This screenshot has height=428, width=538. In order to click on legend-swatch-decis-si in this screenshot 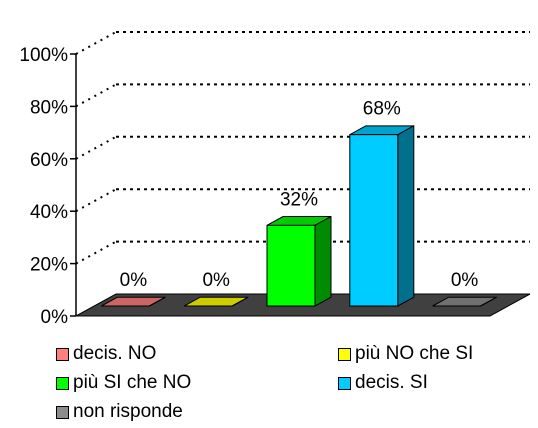, I will do `click(344, 383)`.